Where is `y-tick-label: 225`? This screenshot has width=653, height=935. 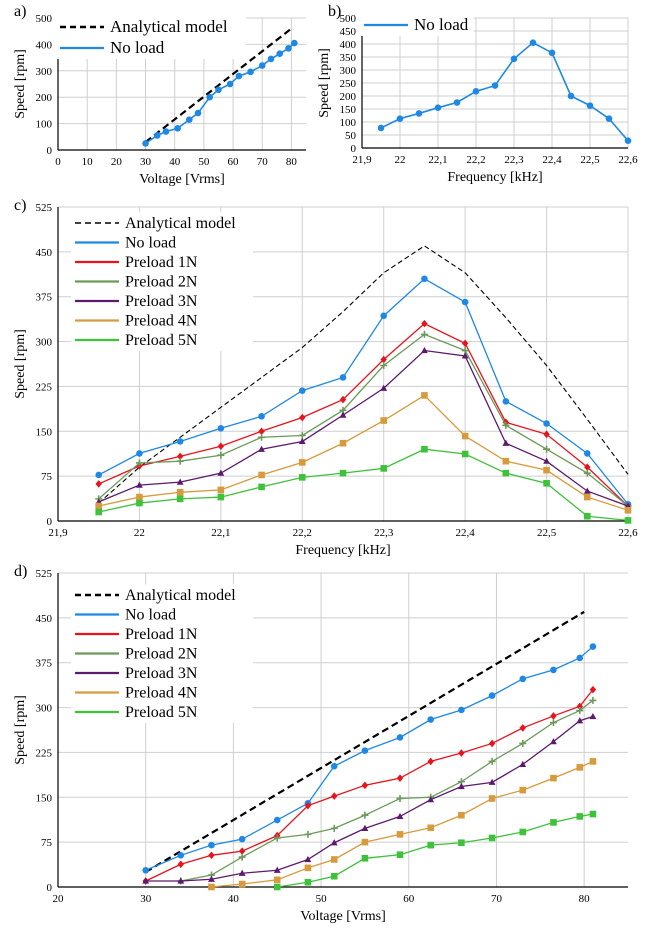
y-tick-label: 225 is located at coordinates (44, 753).